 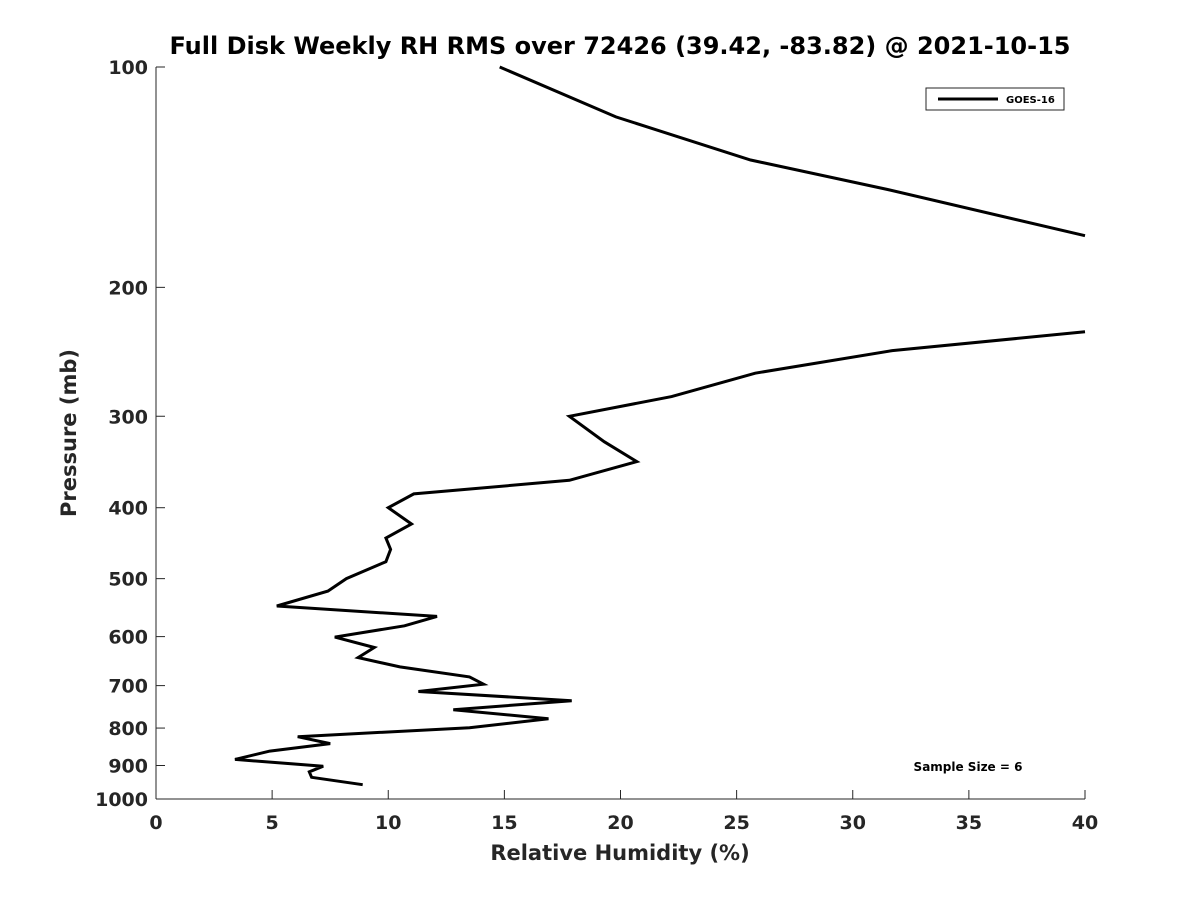 I want to click on x-tick-label: 35, so click(x=969, y=823).